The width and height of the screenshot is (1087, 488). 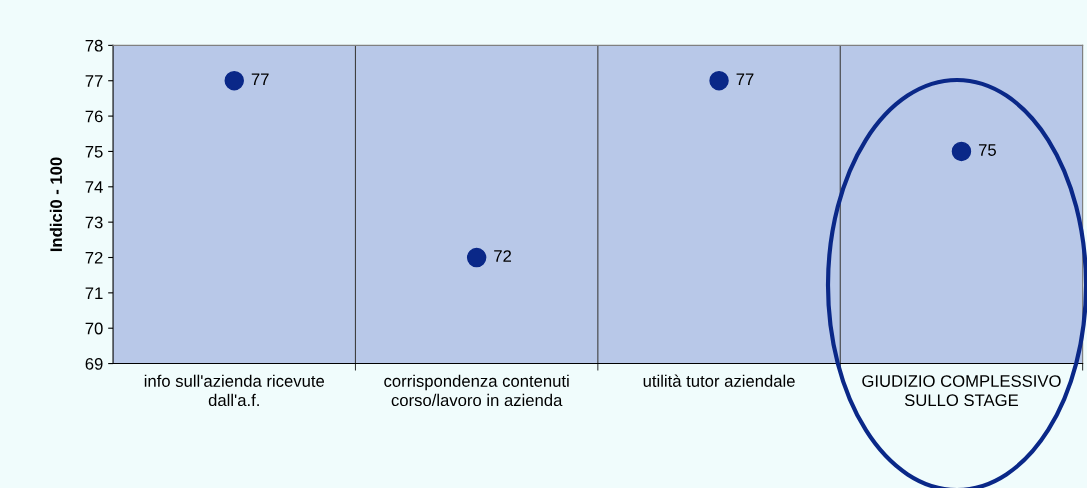 What do you see at coordinates (94, 81) in the screenshot?
I see `y-tick-label: 77` at bounding box center [94, 81].